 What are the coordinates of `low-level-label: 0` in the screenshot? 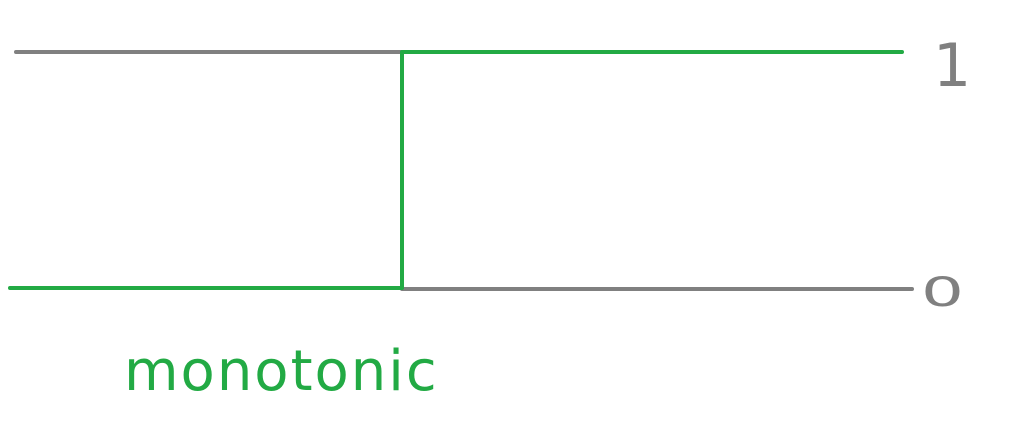 It's located at (942, 292).